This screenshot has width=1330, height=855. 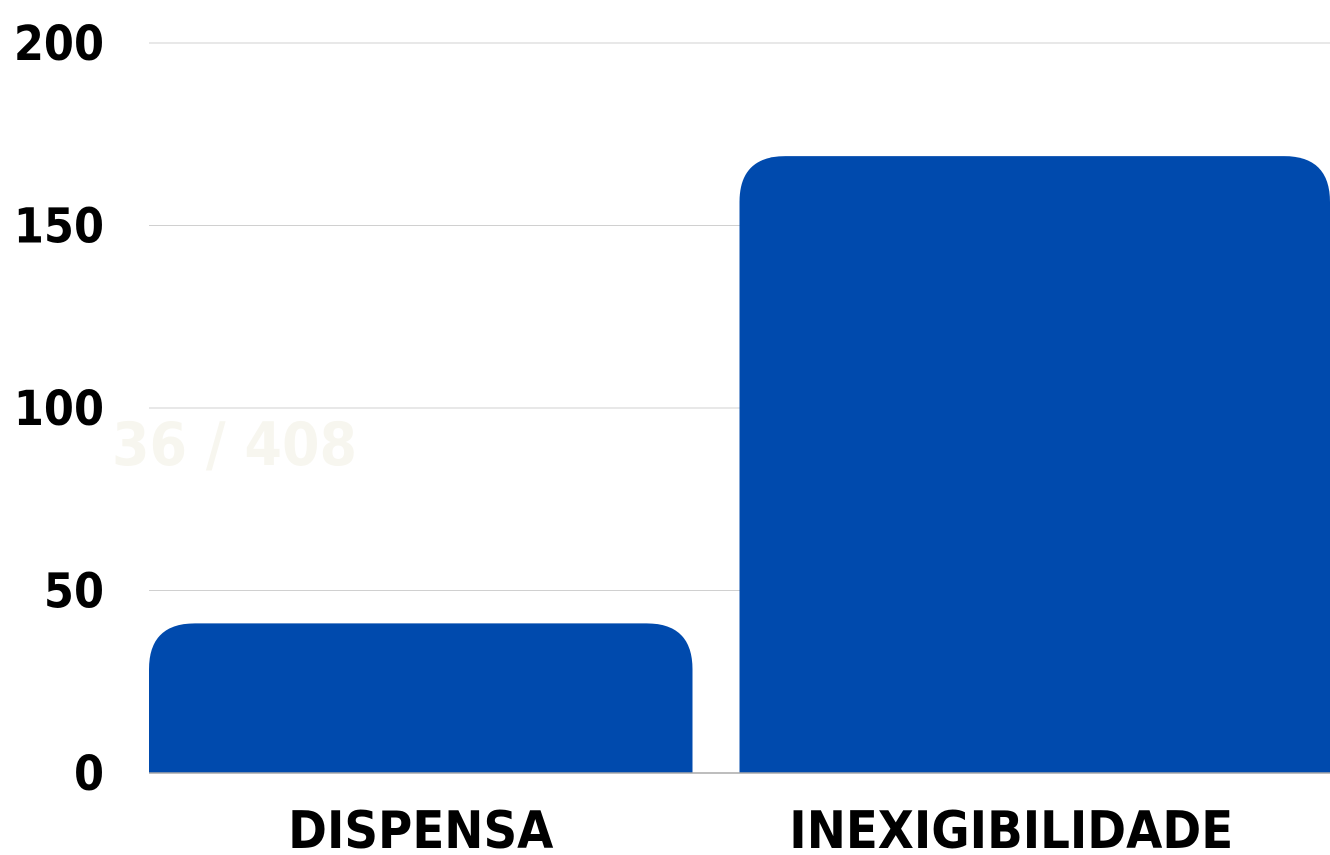 I want to click on x-axis-labels: DISPENSA INEXIGIBILIDADE, so click(x=760, y=828).